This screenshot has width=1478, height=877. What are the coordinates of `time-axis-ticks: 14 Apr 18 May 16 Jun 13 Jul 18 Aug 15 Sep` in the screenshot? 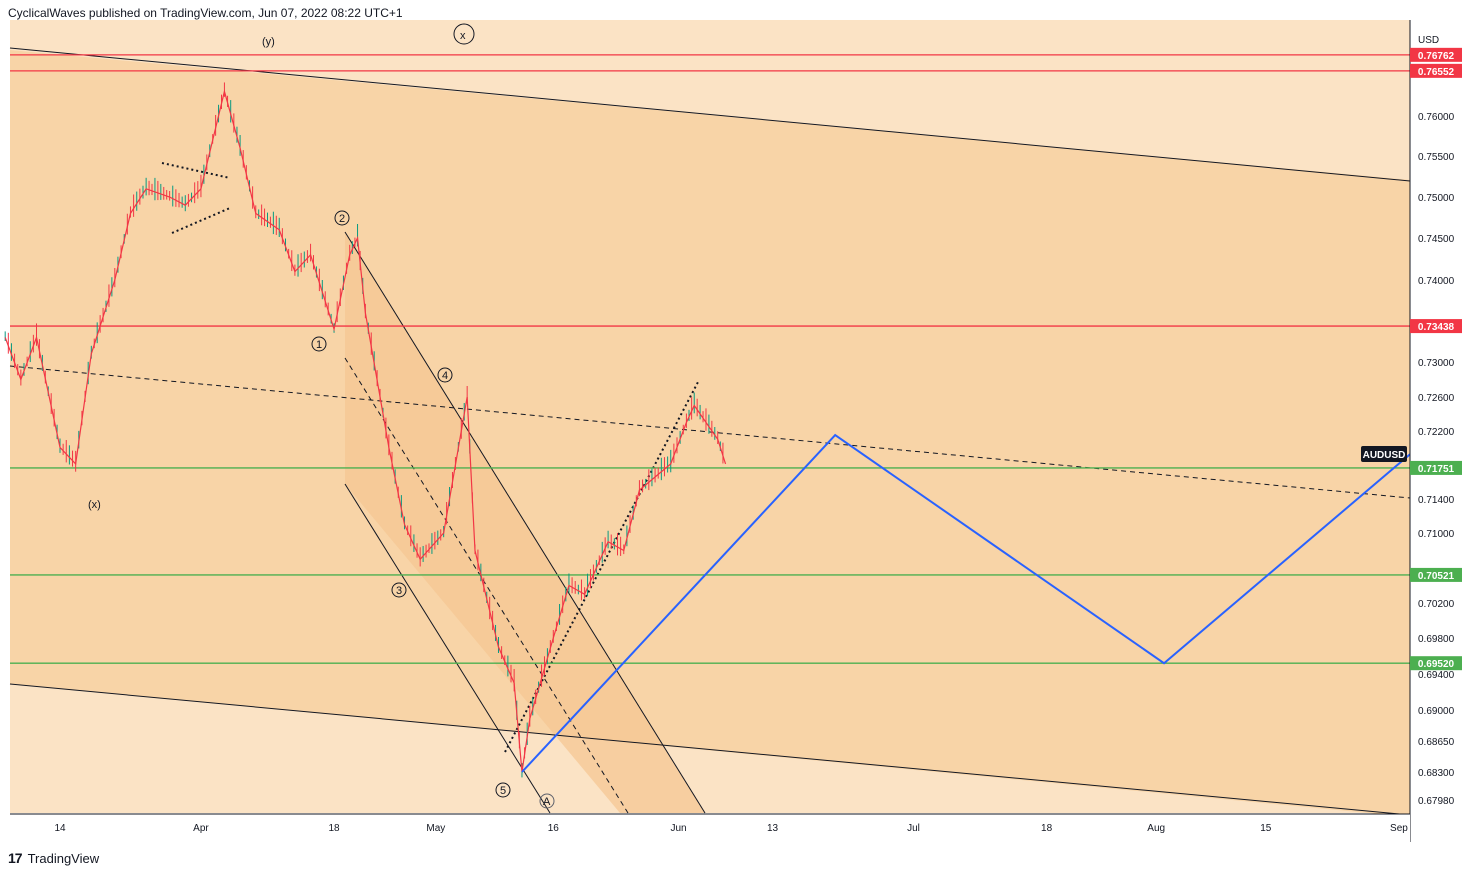 It's located at (731, 828).